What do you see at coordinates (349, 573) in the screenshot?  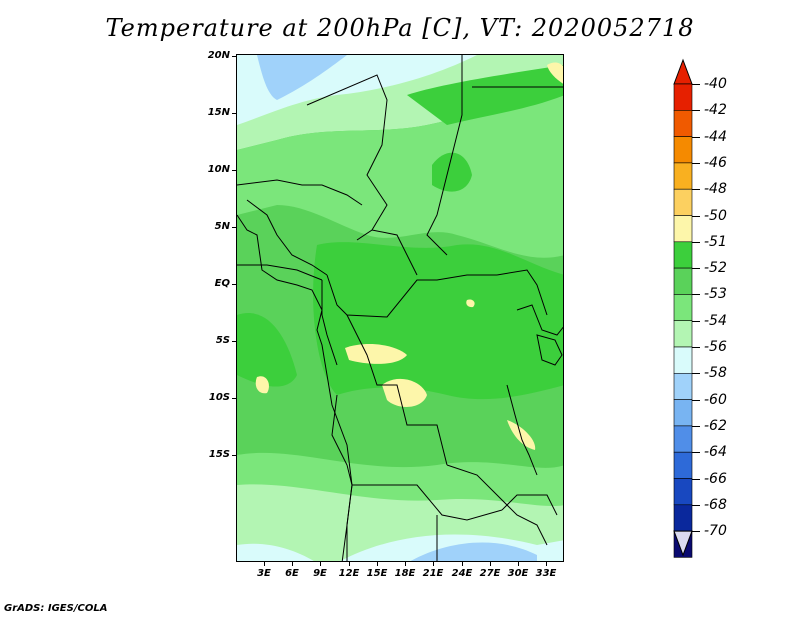 I see `lon-label-12e: 12E` at bounding box center [349, 573].